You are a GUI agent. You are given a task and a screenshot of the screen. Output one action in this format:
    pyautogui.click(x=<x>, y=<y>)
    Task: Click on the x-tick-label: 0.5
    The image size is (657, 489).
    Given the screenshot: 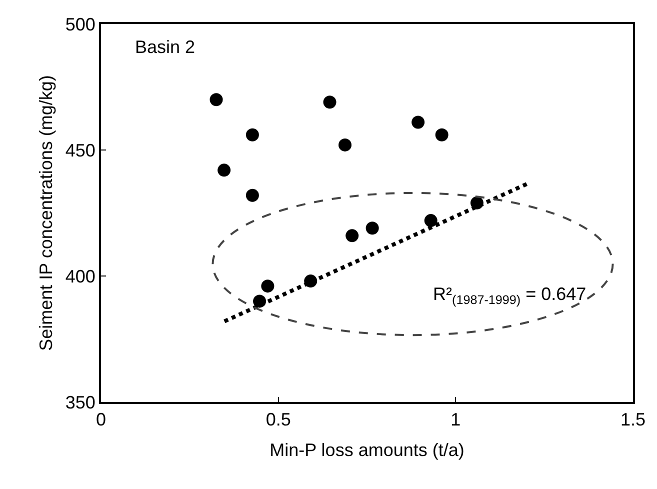 What is the action you would take?
    pyautogui.click(x=278, y=420)
    